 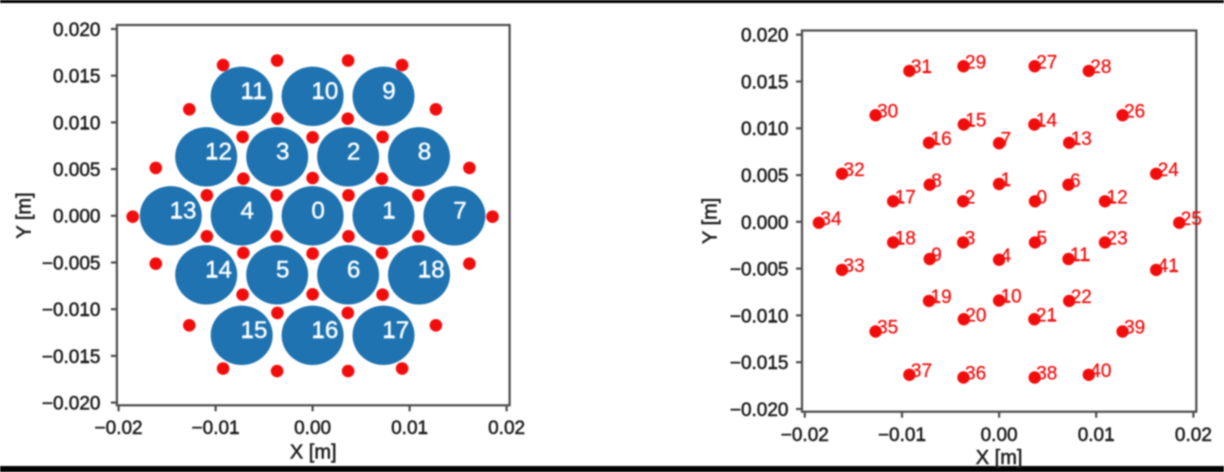 What do you see at coordinates (1117, 239) in the screenshot?
I see `svg-text: 23` at bounding box center [1117, 239].